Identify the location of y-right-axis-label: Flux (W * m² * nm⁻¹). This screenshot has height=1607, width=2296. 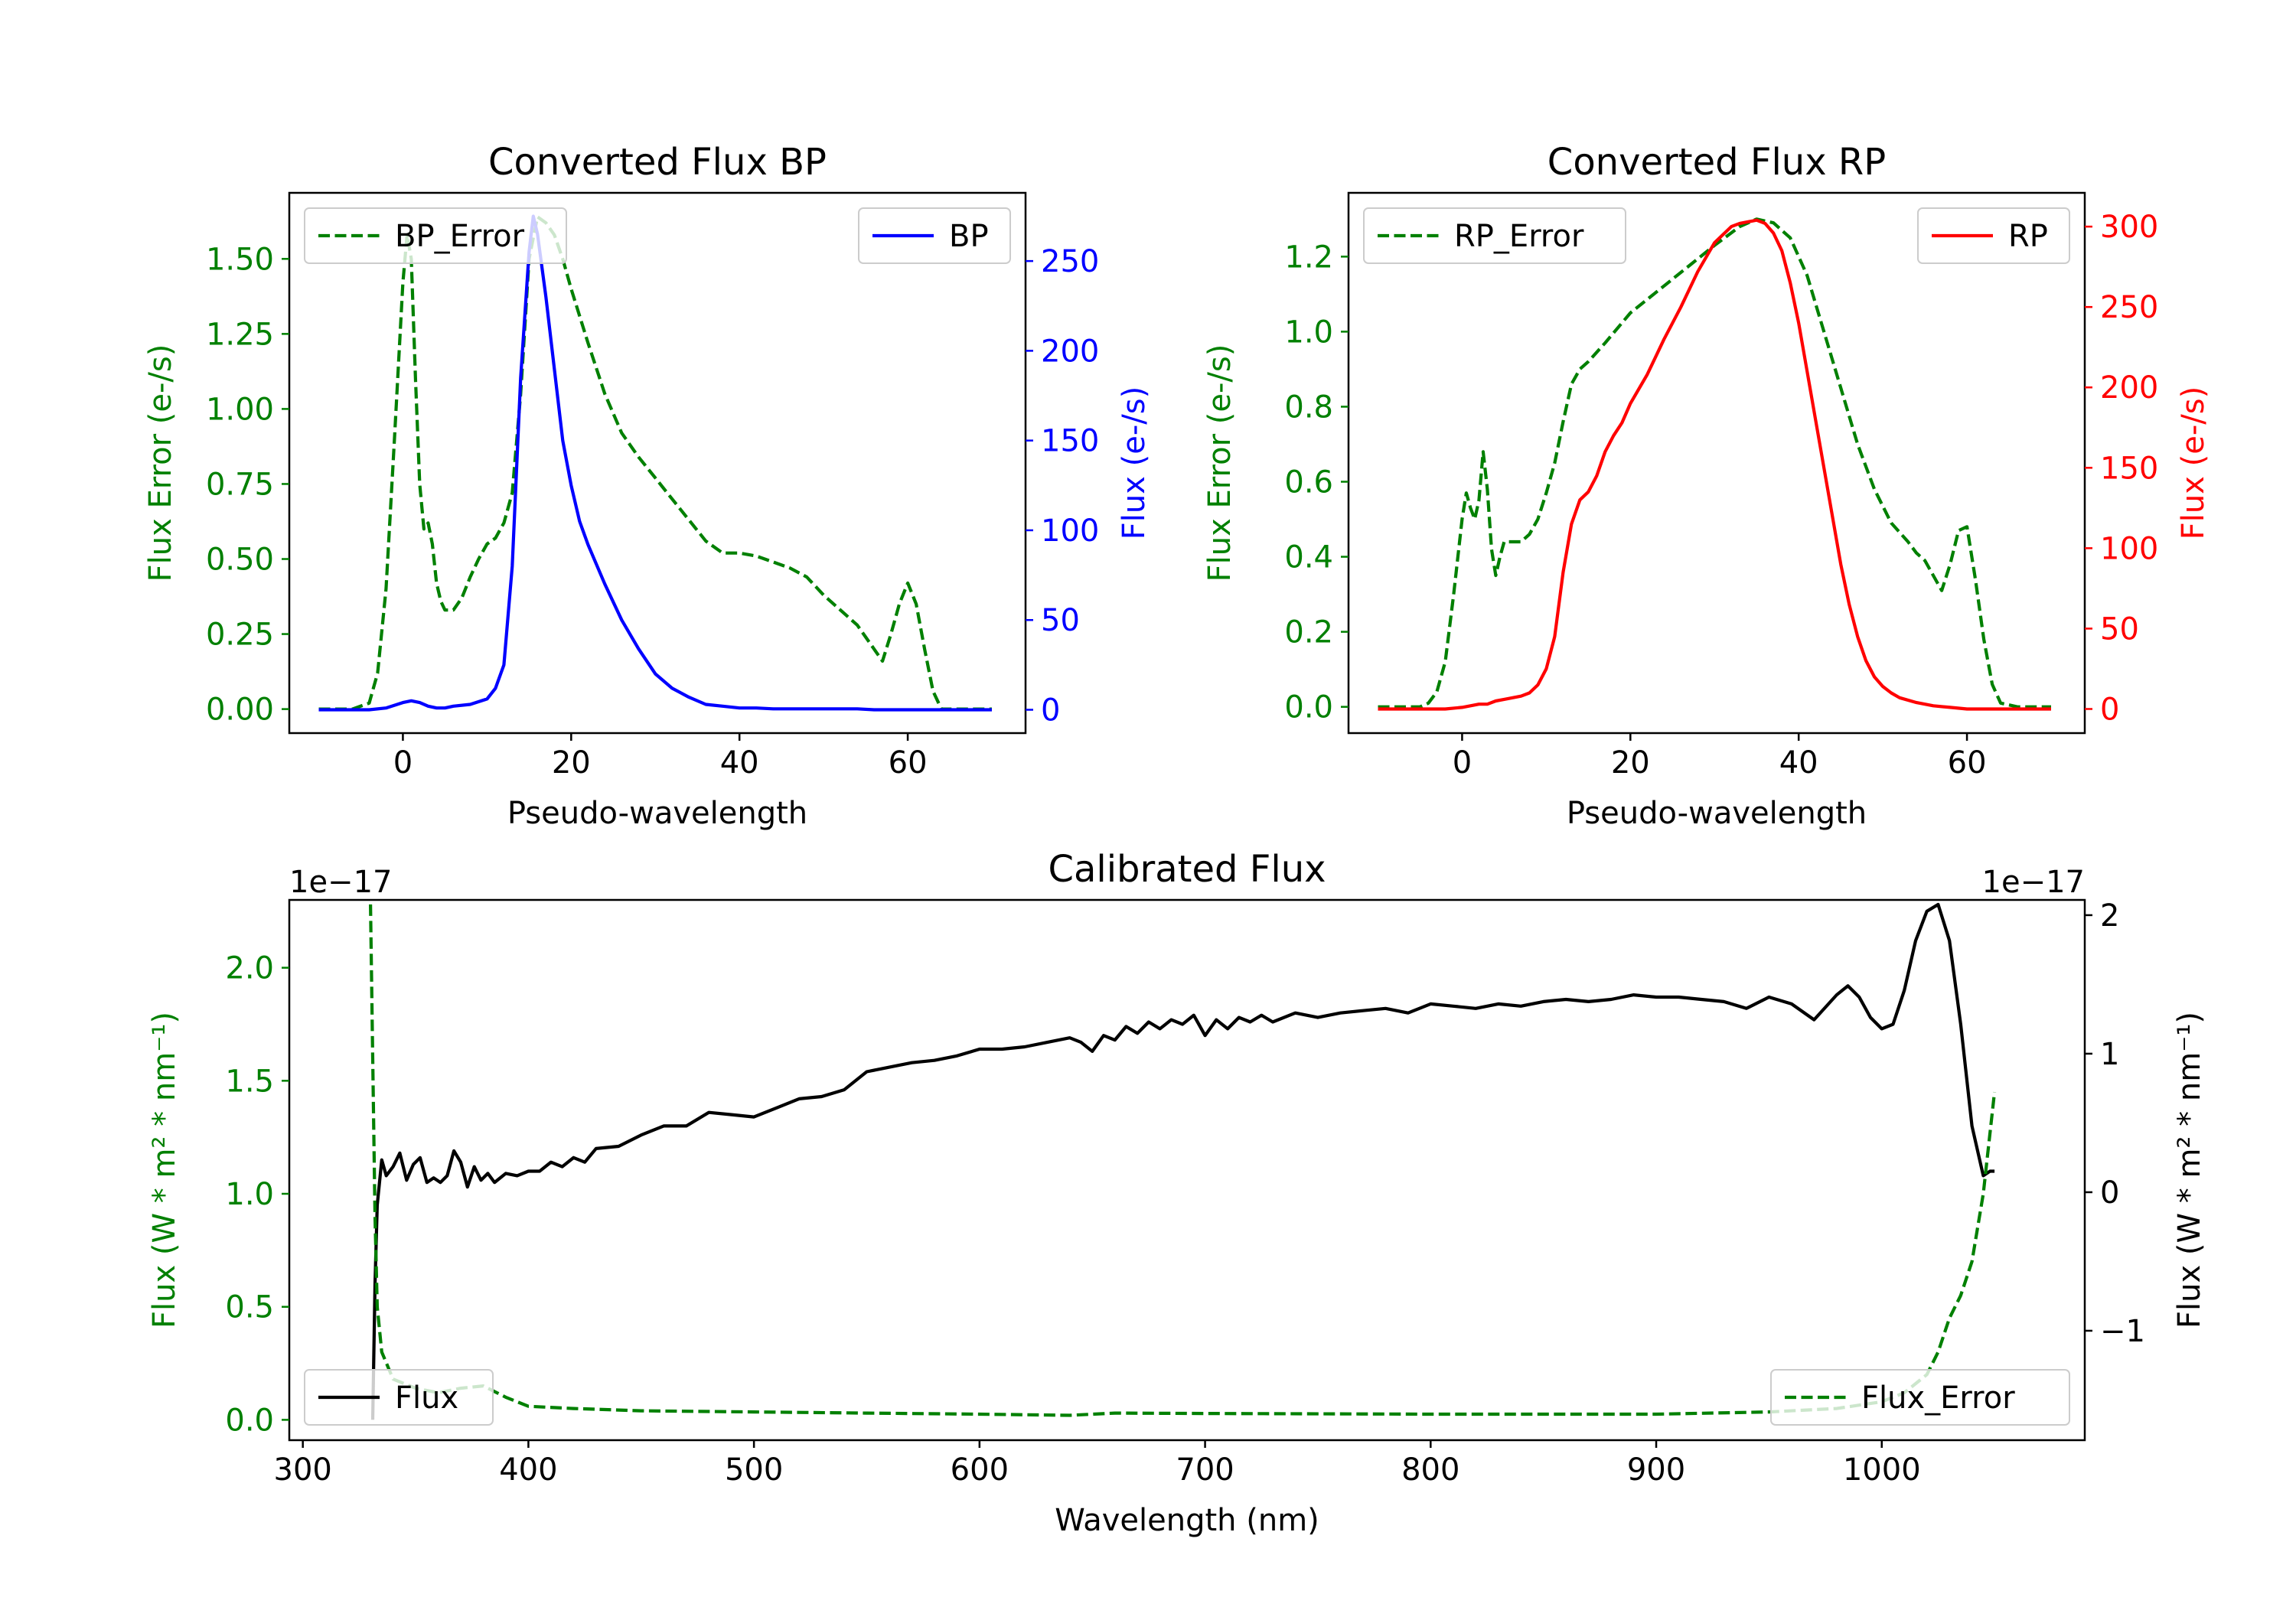
(2189, 1170).